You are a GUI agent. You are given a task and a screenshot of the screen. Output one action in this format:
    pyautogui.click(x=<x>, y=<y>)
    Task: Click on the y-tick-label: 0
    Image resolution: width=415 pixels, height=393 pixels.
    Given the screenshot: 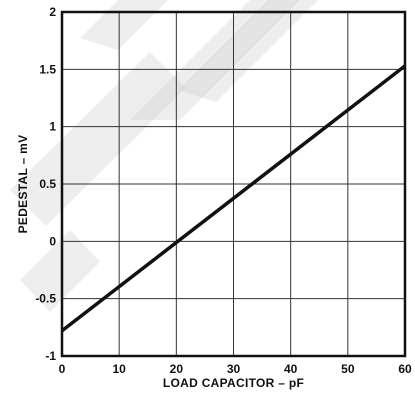 What is the action you would take?
    pyautogui.click(x=52, y=241)
    